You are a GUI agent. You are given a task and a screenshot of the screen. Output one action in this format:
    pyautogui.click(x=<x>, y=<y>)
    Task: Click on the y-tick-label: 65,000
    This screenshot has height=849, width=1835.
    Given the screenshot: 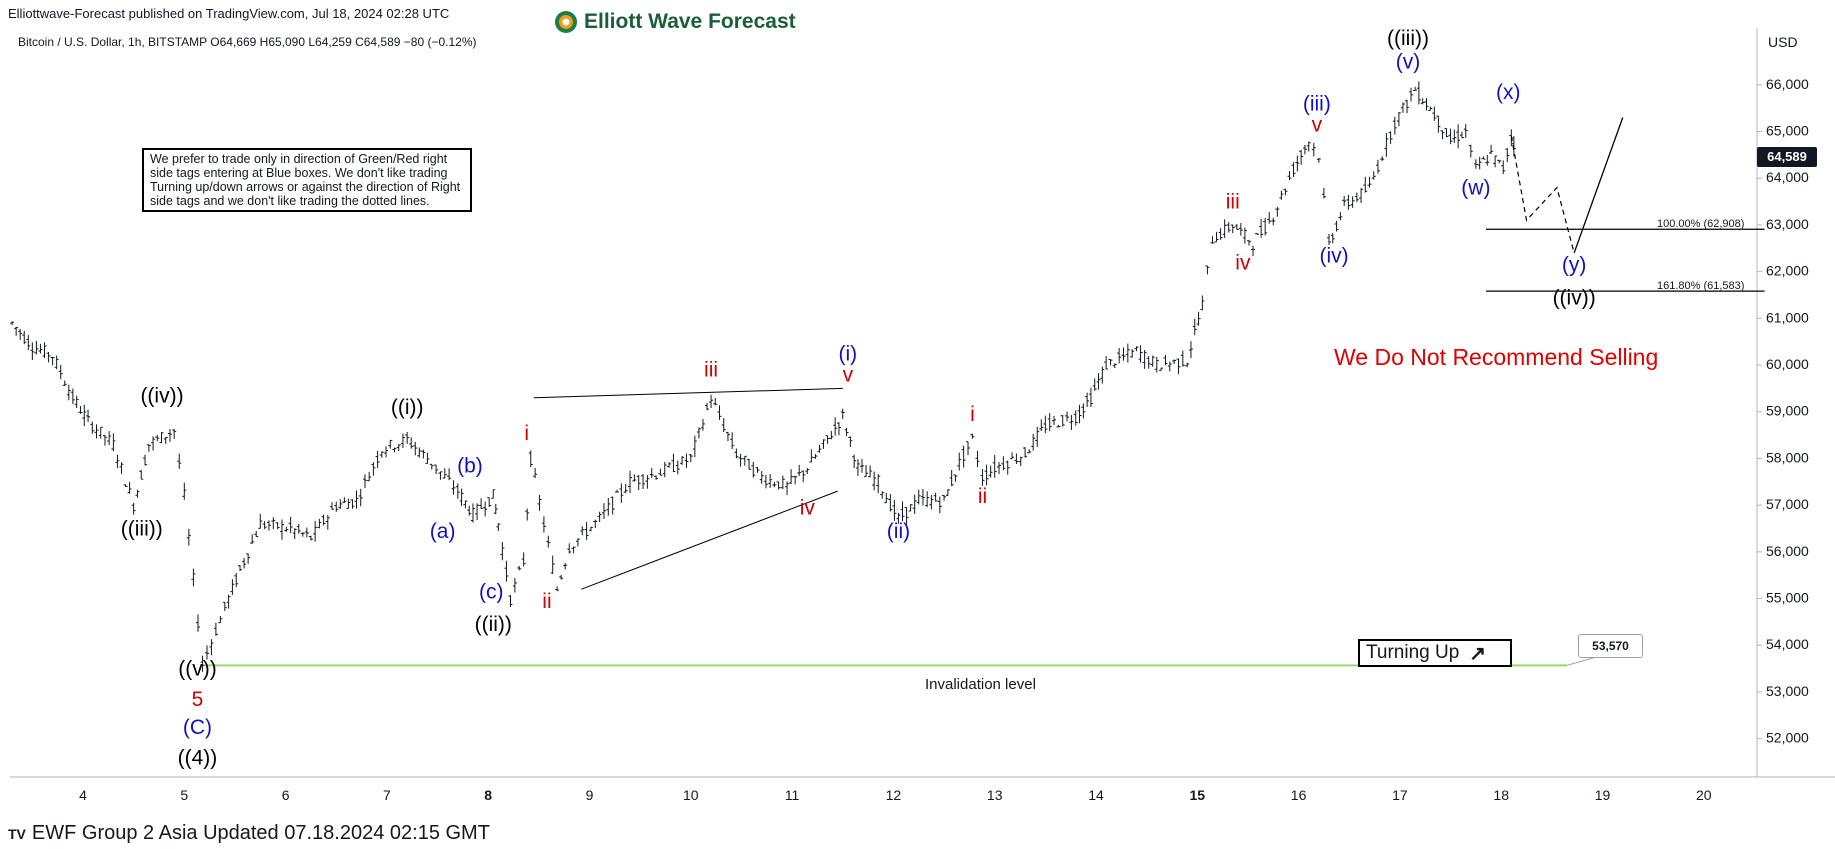 What is the action you would take?
    pyautogui.click(x=1787, y=131)
    